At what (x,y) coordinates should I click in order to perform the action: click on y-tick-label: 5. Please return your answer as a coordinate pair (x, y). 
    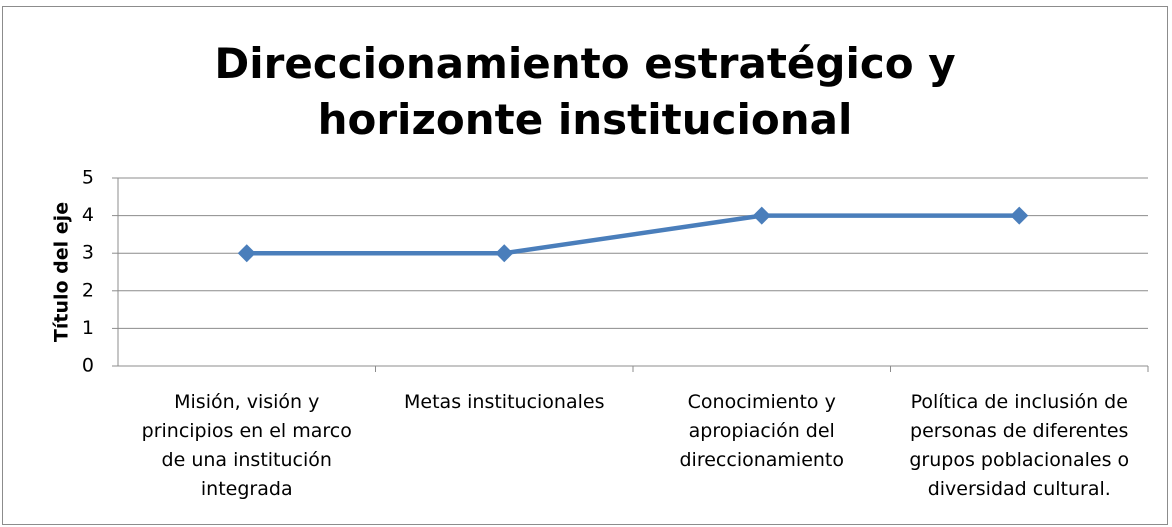
    Looking at the image, I should click on (88, 178).